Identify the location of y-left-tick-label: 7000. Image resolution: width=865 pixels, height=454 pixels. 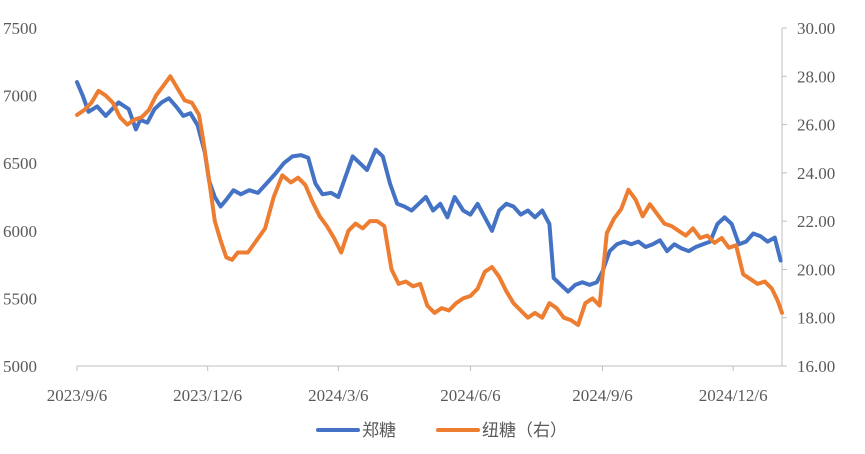
(20, 96).